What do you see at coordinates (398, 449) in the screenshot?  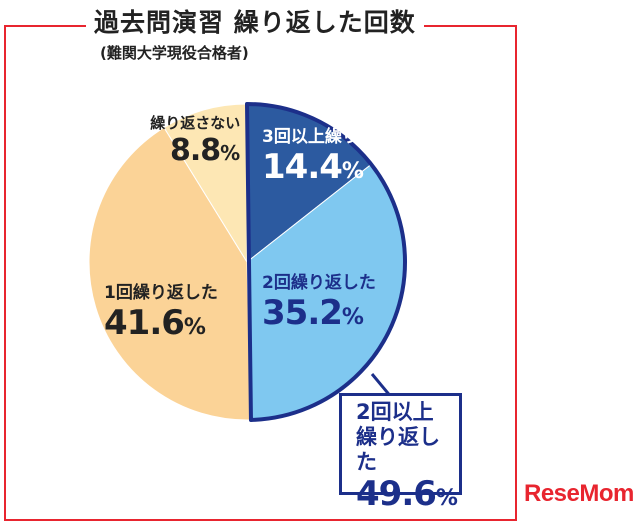 I see `callout-line2: 繰り返した` at bounding box center [398, 449].